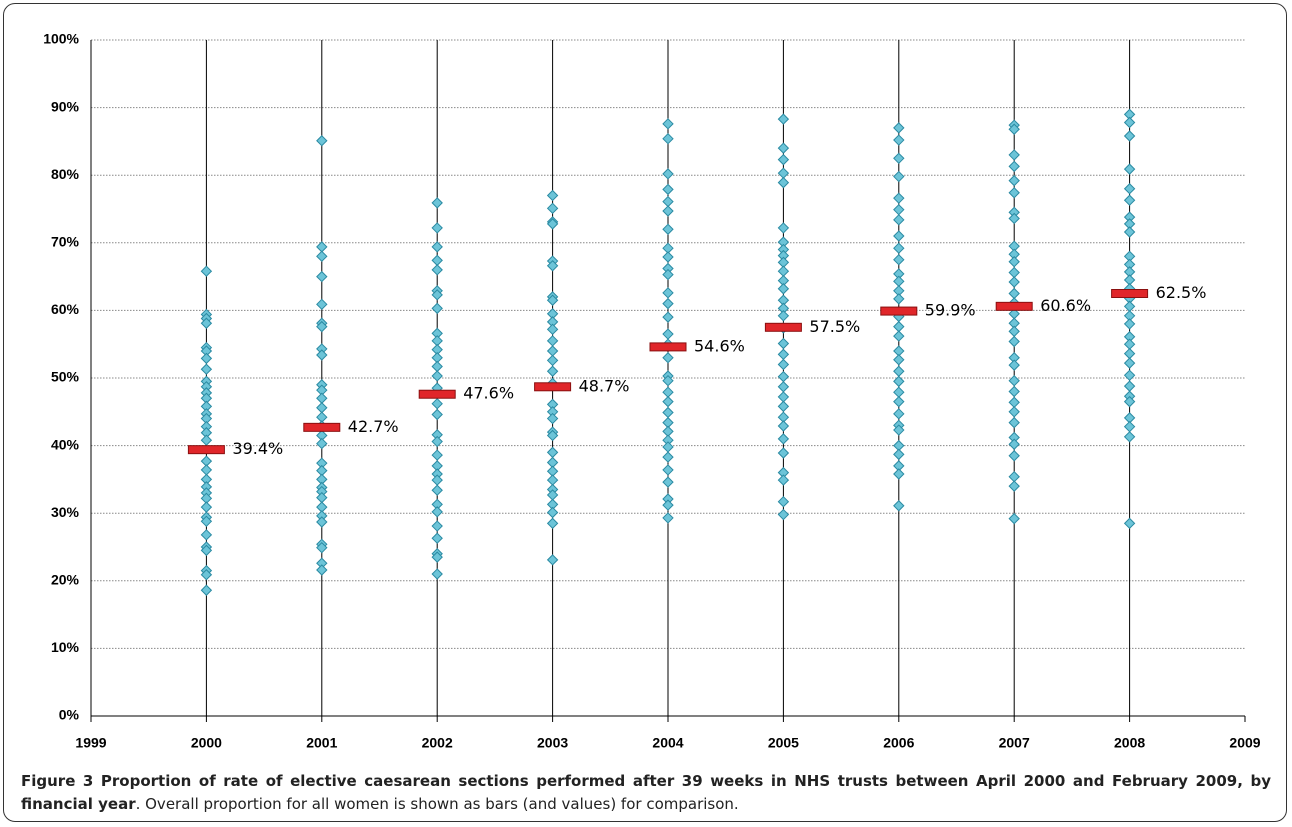 The height and width of the screenshot is (827, 1292). I want to click on value-label: 42.7%, so click(373, 426).